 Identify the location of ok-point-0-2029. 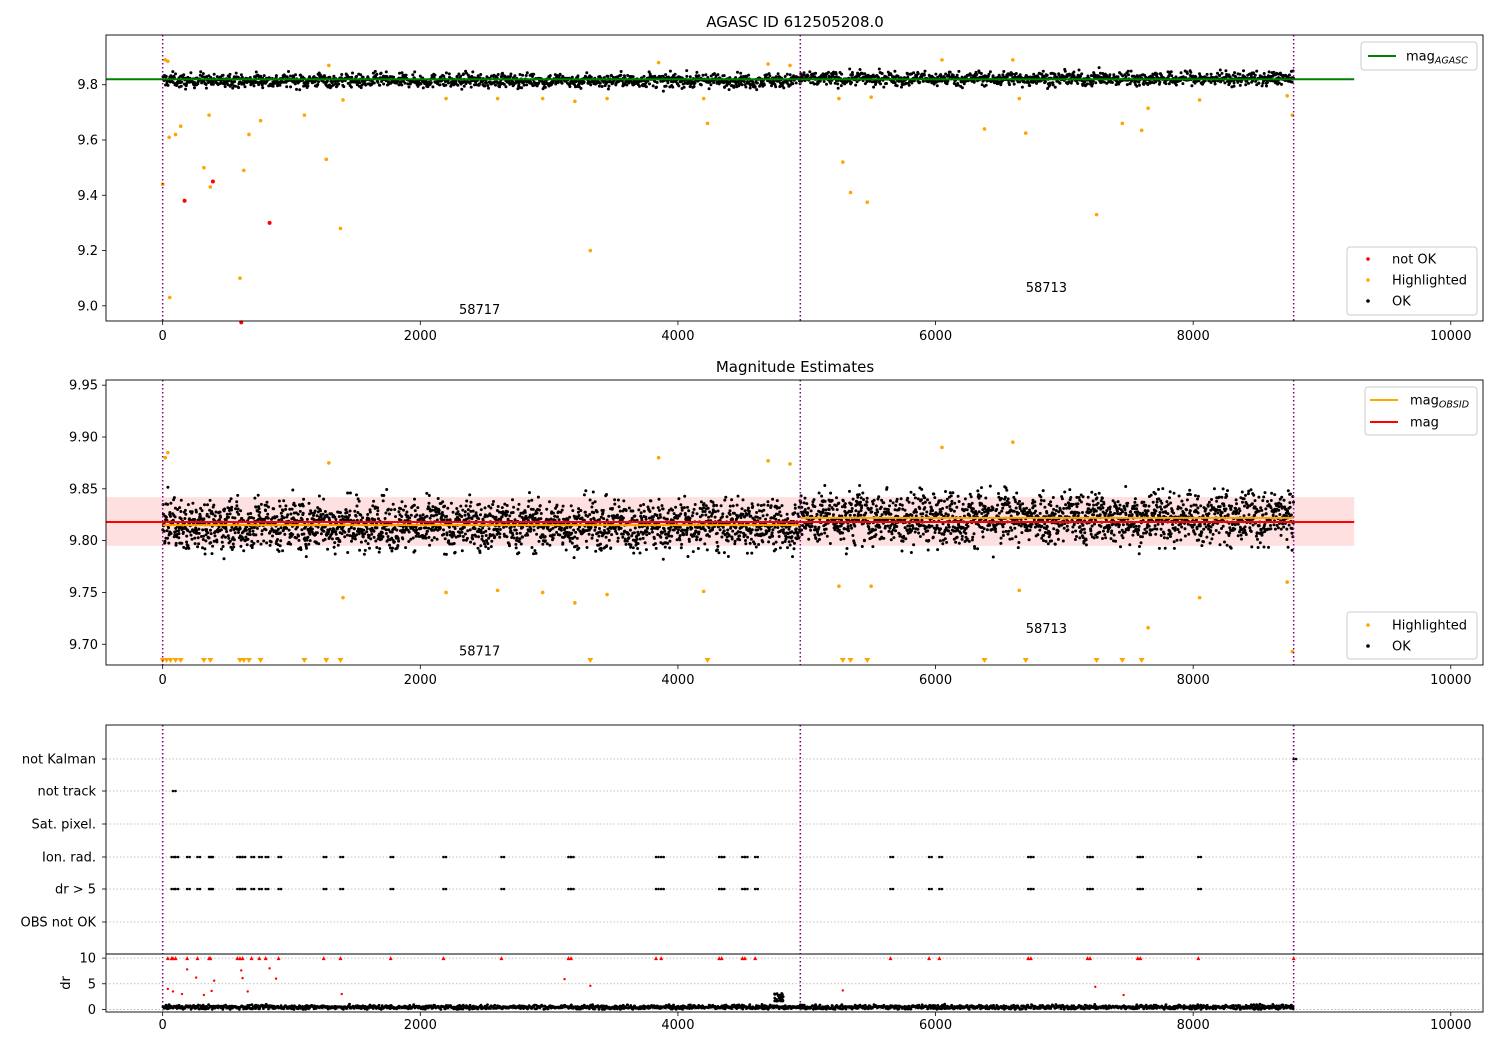
(1045, 82).